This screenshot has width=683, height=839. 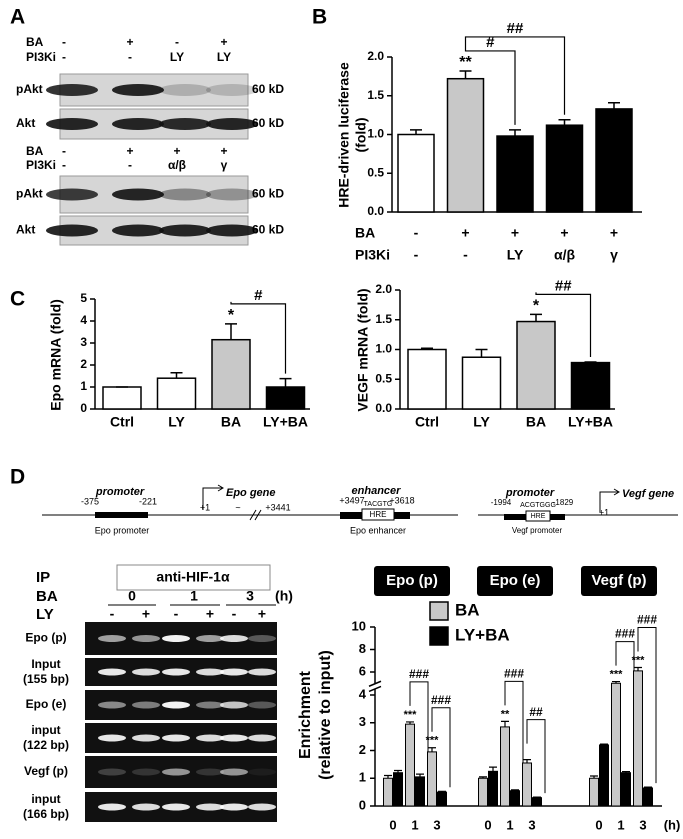 What do you see at coordinates (45, 664) in the screenshot?
I see `lane-label: Input` at bounding box center [45, 664].